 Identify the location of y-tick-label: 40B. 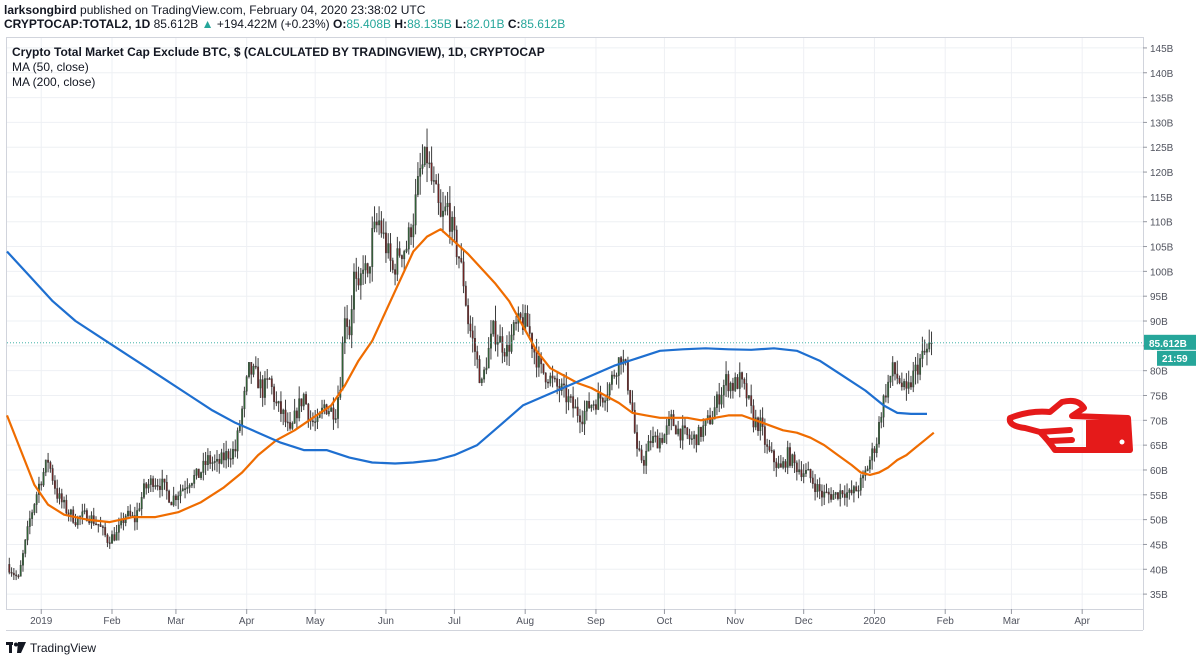
(1159, 570).